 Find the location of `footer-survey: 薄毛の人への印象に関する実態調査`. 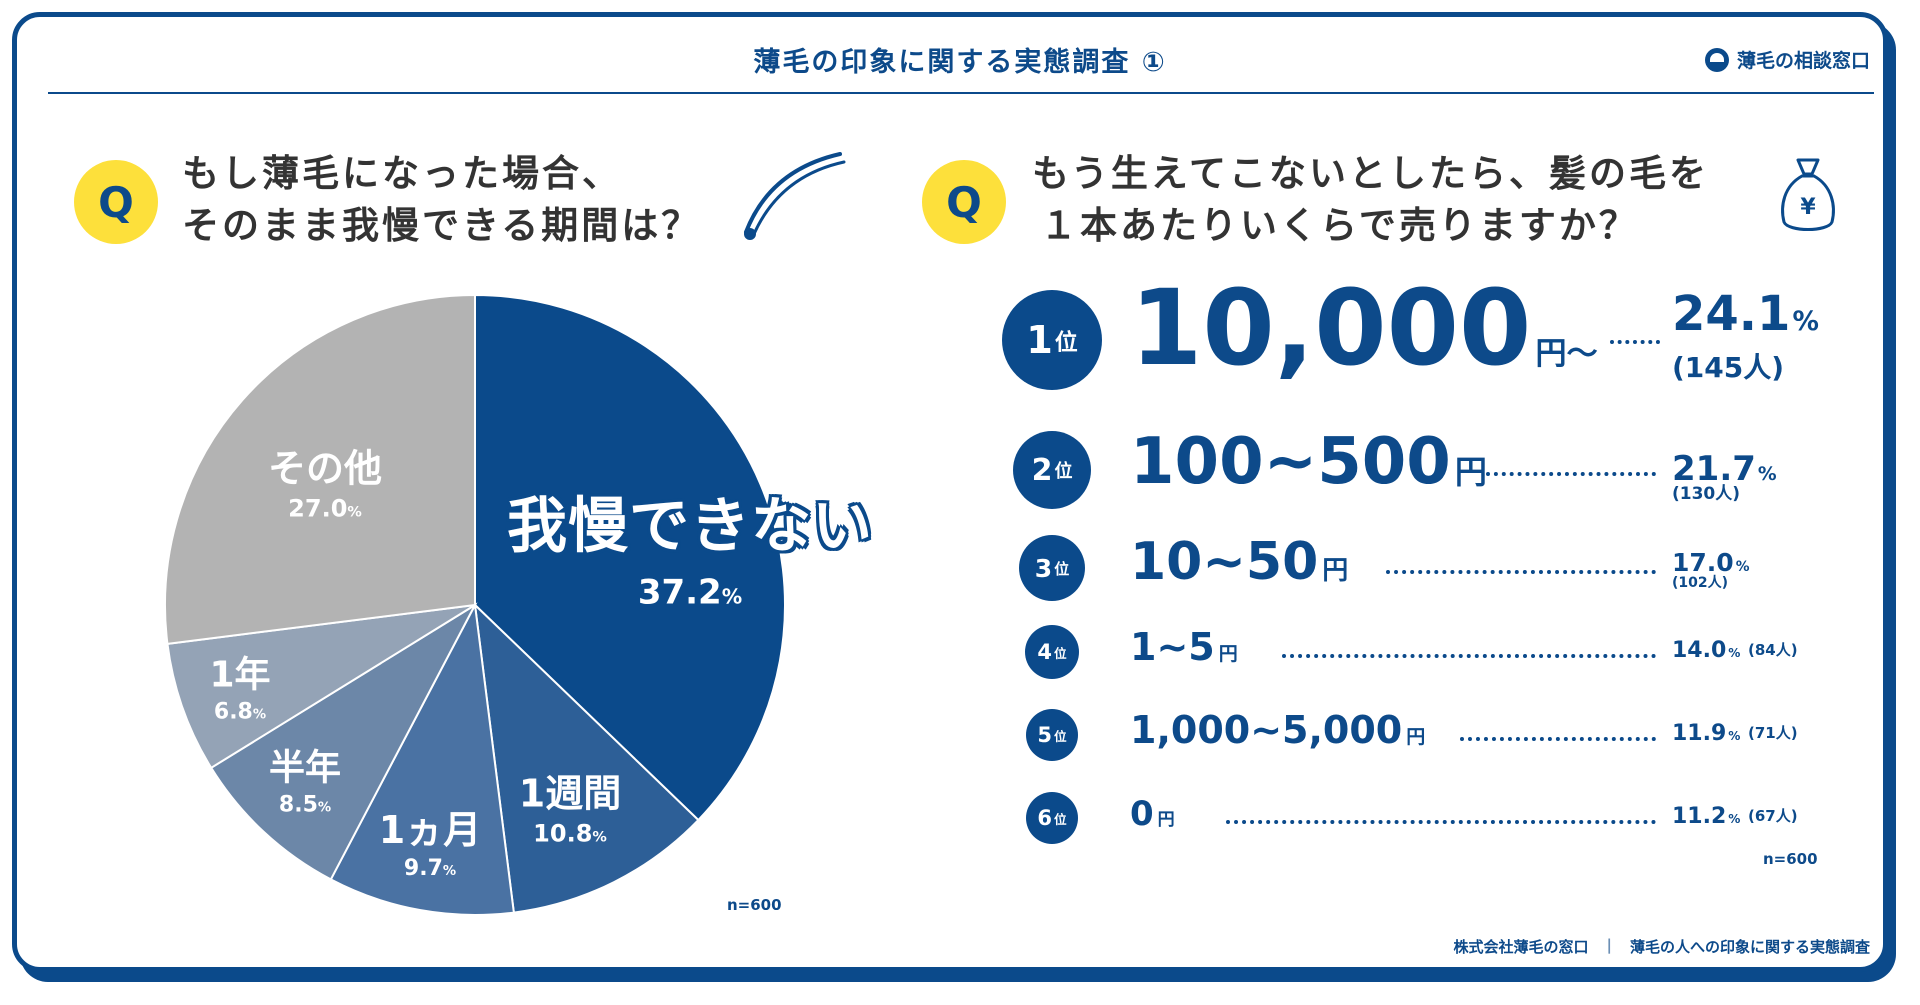

footer-survey: 薄毛の人への印象に関する実態調査 is located at coordinates (1749, 947).